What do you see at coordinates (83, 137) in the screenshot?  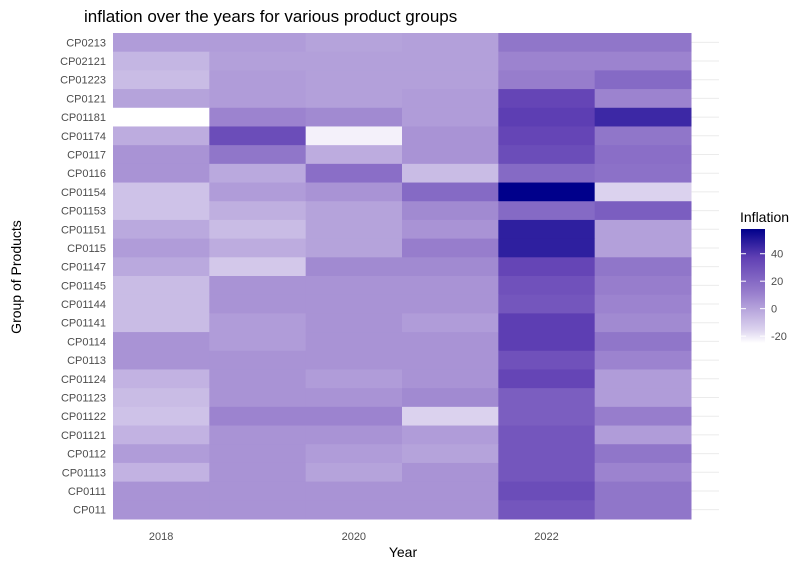 I see `y-tick-label: CP01174` at bounding box center [83, 137].